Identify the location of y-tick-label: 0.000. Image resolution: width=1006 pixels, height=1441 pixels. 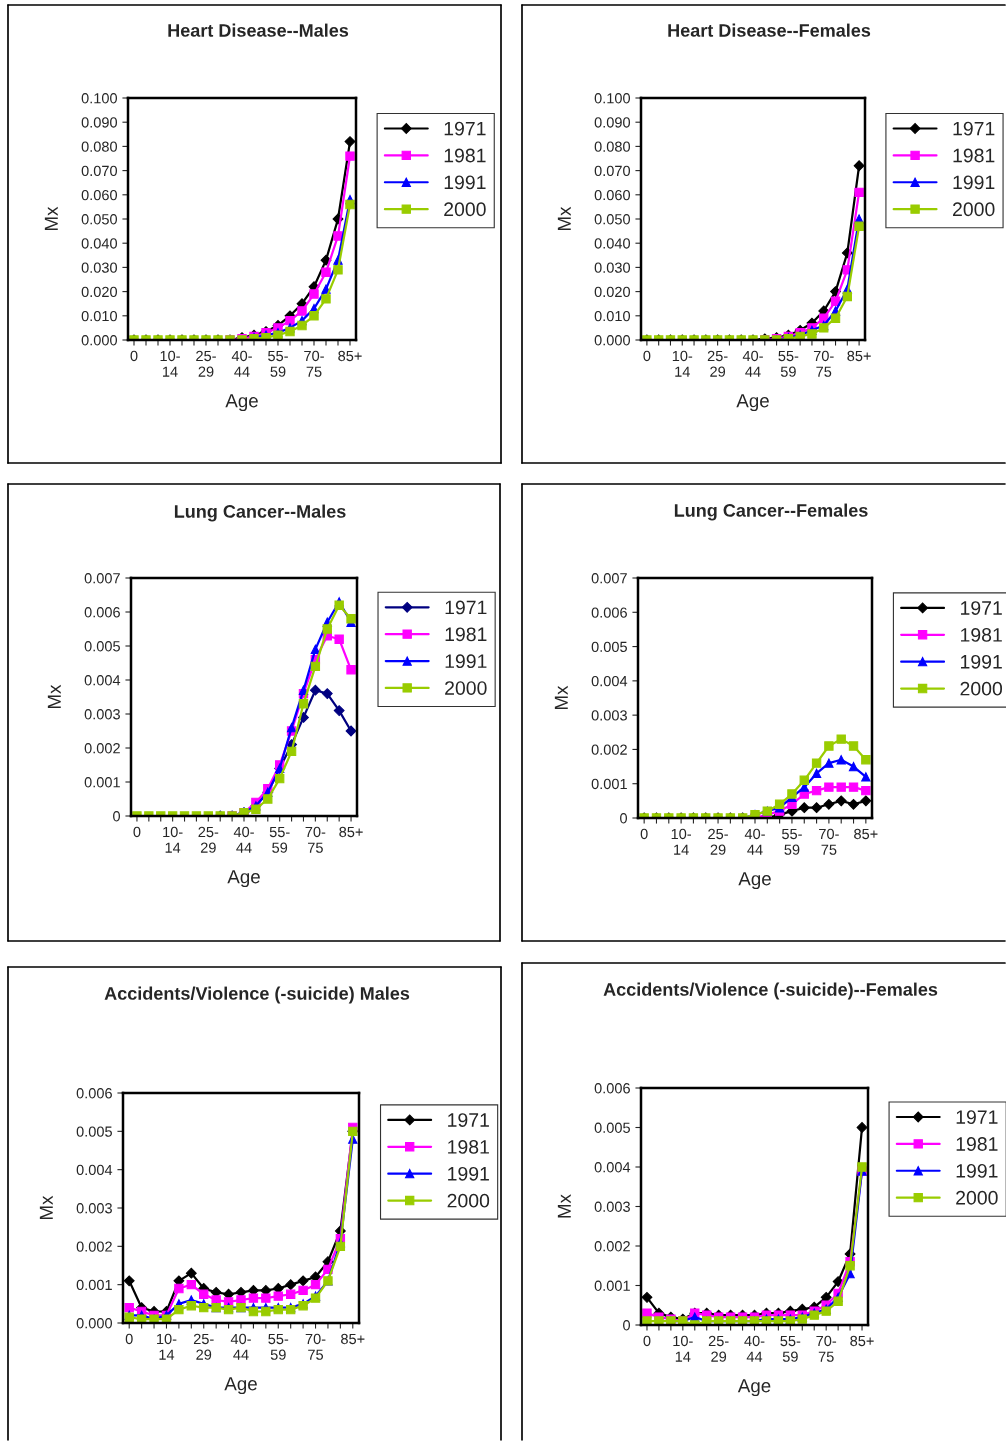
(94, 1323).